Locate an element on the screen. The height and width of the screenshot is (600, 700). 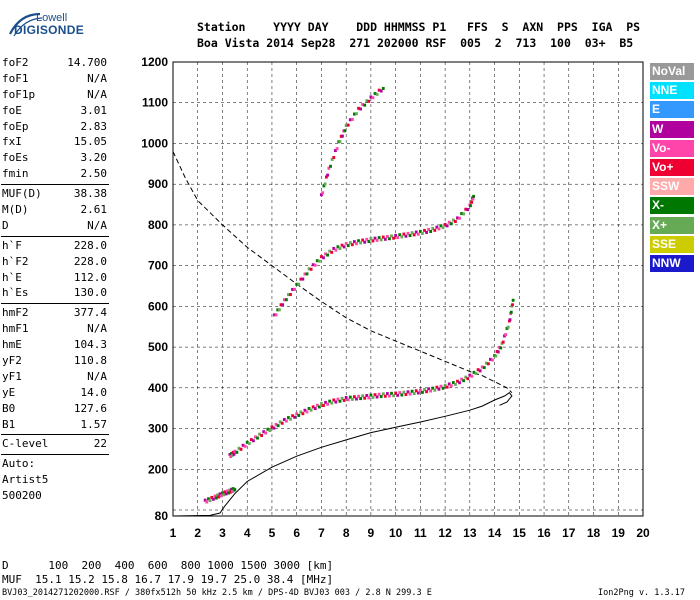
parameter-value: 3.01 is located at coordinates (94, 110).